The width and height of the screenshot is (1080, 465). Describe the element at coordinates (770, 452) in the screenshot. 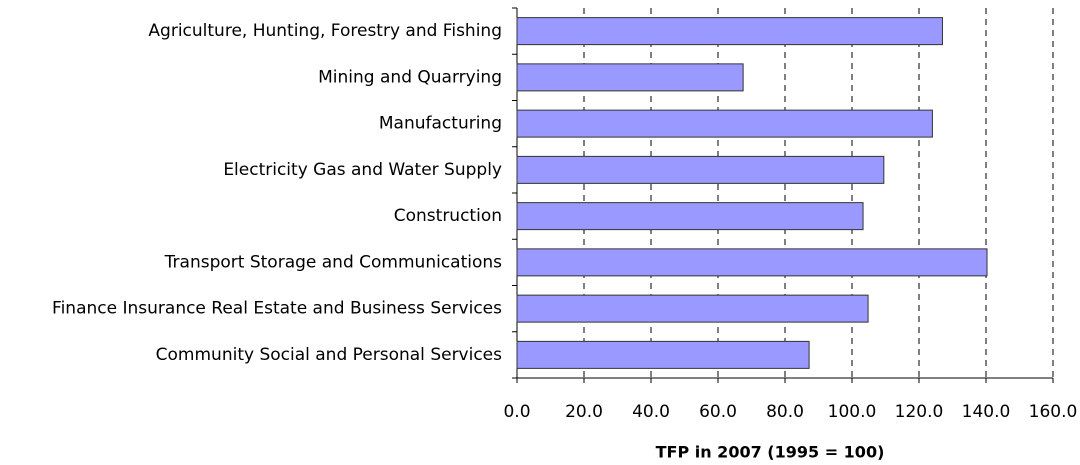

I see `x-axis-title: TFP in 2007 (1995 = 100)` at that location.